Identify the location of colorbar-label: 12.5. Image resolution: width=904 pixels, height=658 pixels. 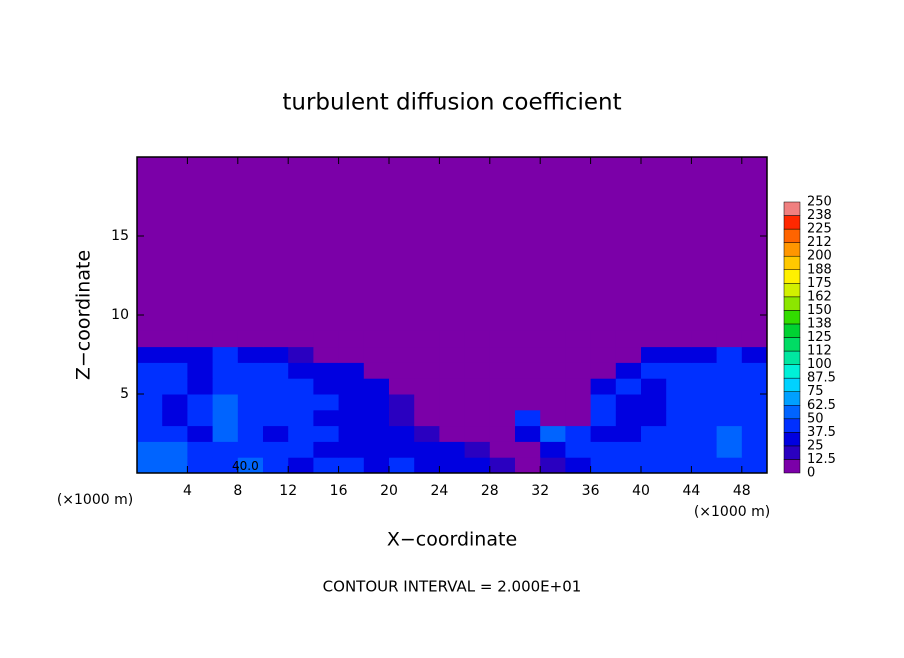
(821, 459).